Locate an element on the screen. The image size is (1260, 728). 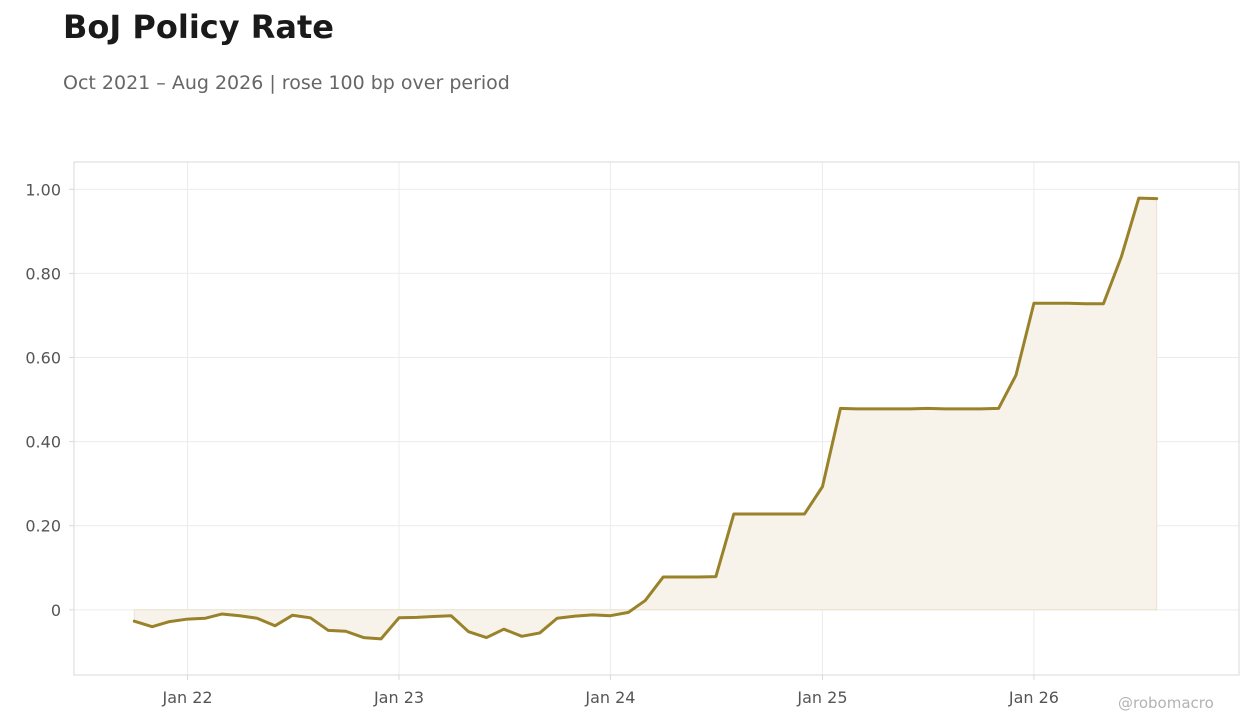
y-tick-label: 0.20 is located at coordinates (43, 526).